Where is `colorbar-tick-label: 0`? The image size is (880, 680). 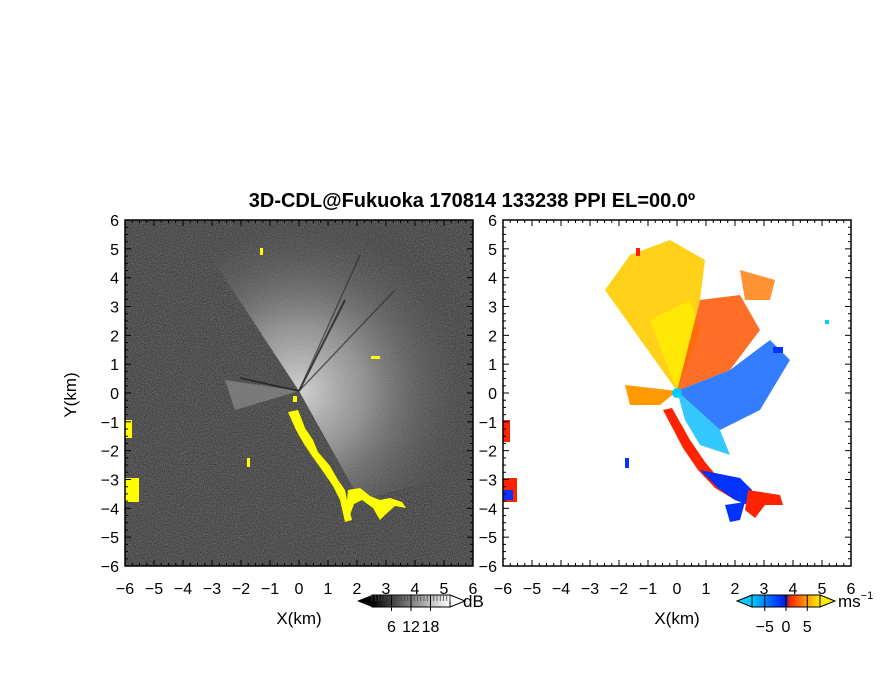 colorbar-tick-label: 0 is located at coordinates (786, 627).